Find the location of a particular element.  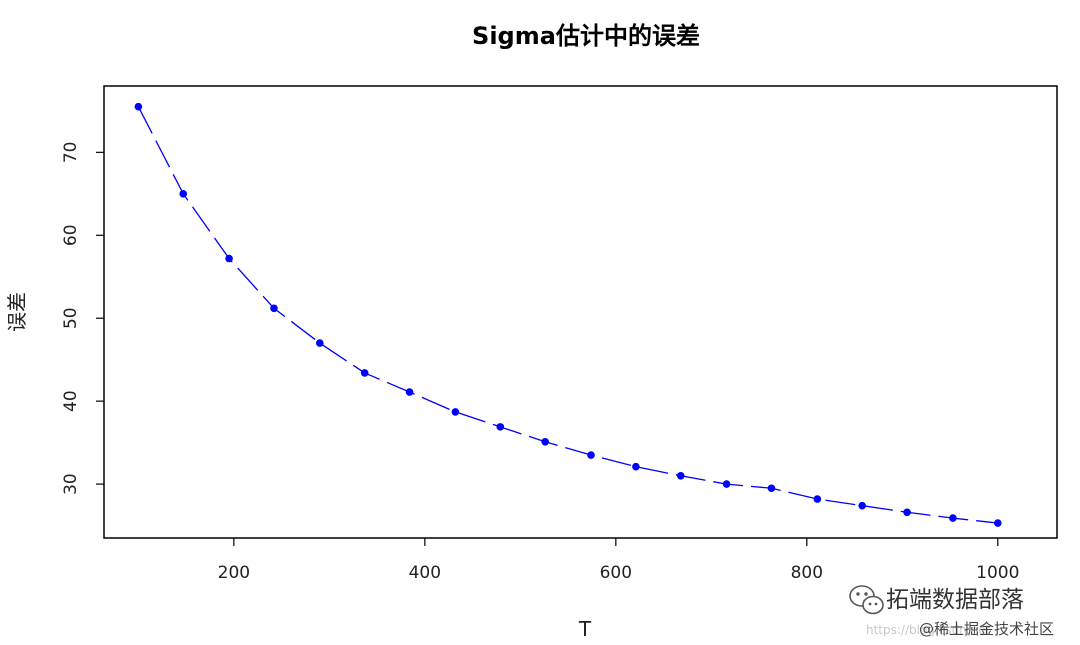

wechat-logo-icon is located at coordinates (866, 600).